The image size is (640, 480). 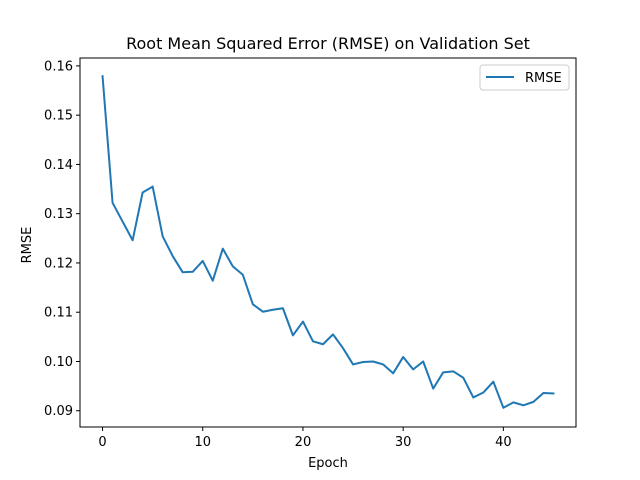 What do you see at coordinates (58, 214) in the screenshot?
I see `y-tick-label: 0.13` at bounding box center [58, 214].